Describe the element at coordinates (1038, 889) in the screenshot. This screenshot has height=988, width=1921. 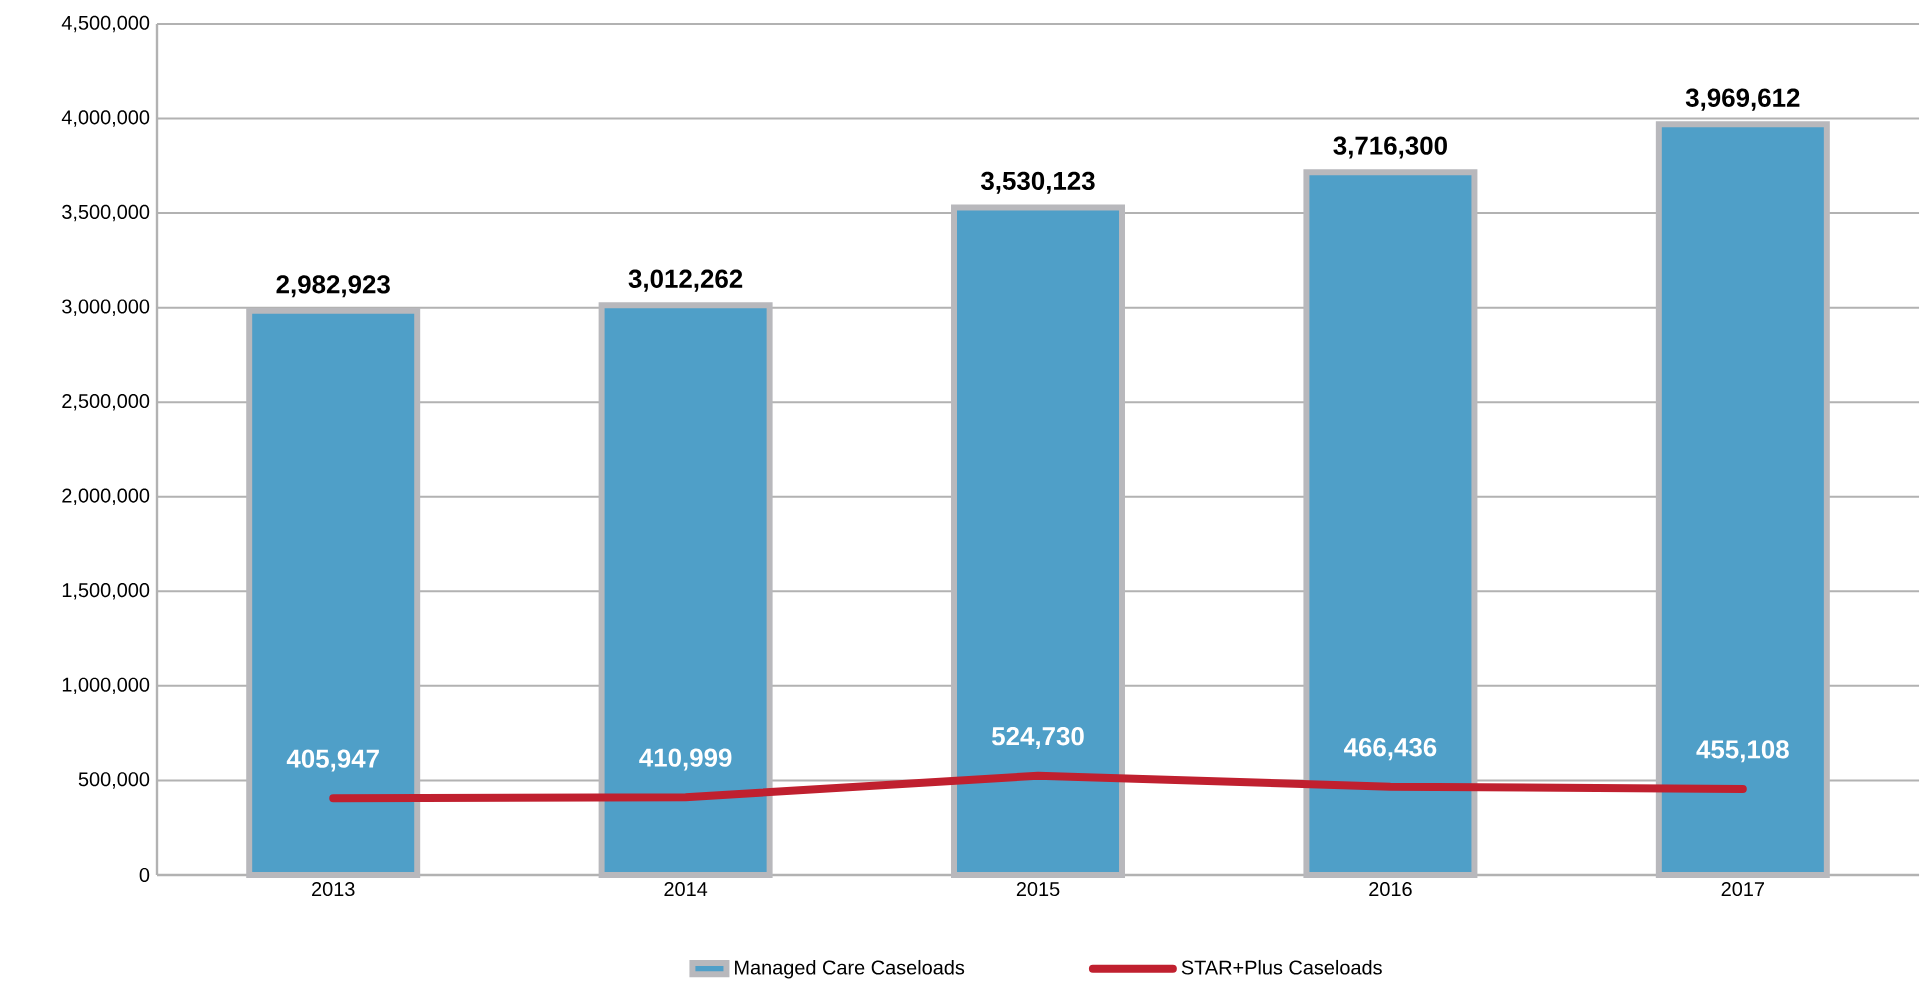
I see `x-tick-label: 2015` at that location.